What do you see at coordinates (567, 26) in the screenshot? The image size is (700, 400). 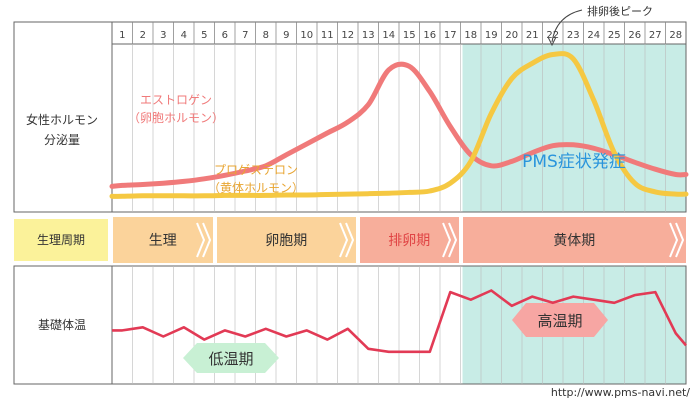 I see `peak-annotation-leader` at bounding box center [567, 26].